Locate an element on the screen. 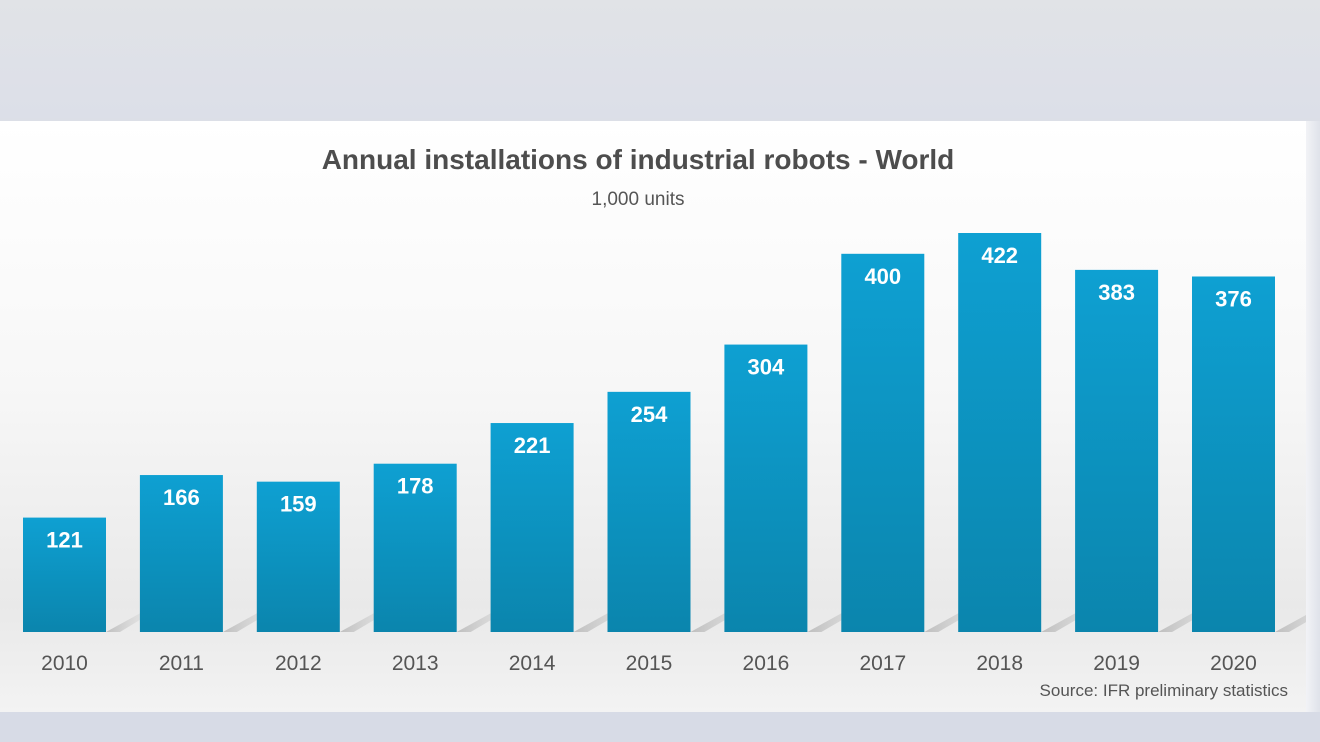 The width and height of the screenshot is (1320, 742). bar-2016 is located at coordinates (766, 488).